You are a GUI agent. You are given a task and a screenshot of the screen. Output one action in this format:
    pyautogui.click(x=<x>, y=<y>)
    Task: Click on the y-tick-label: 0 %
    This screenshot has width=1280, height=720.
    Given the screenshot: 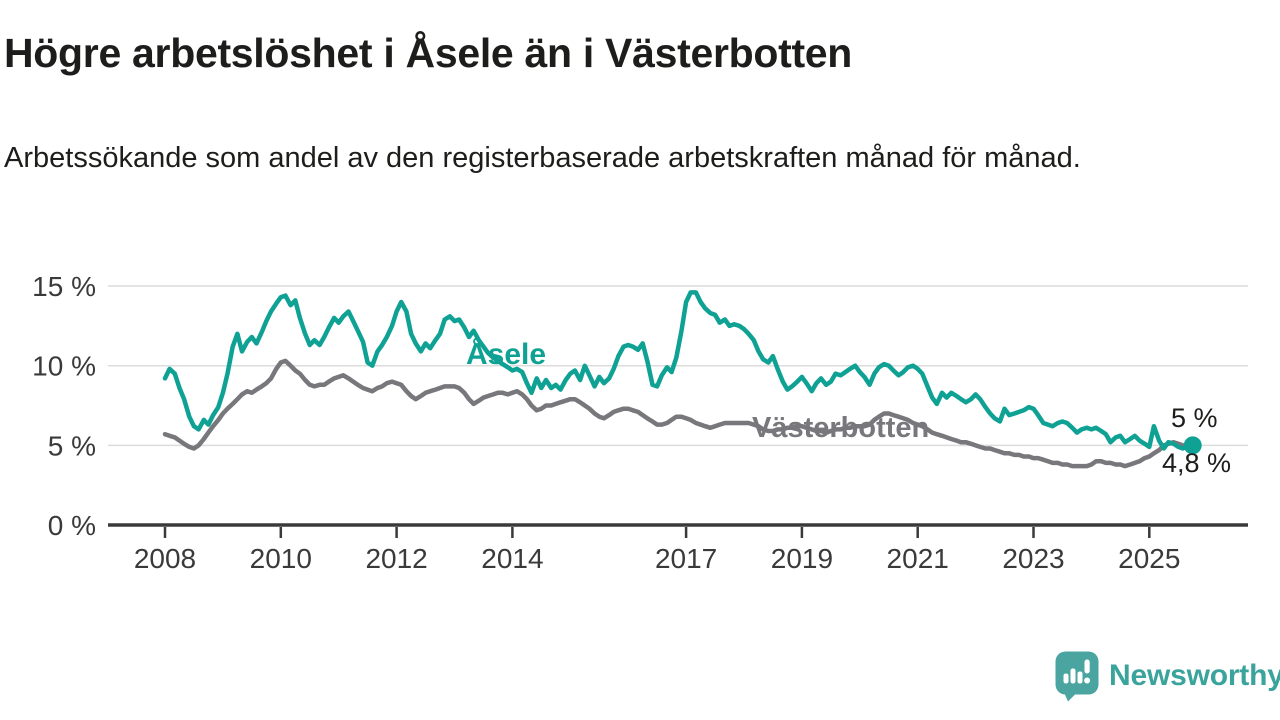 What is the action you would take?
    pyautogui.click(x=72, y=525)
    